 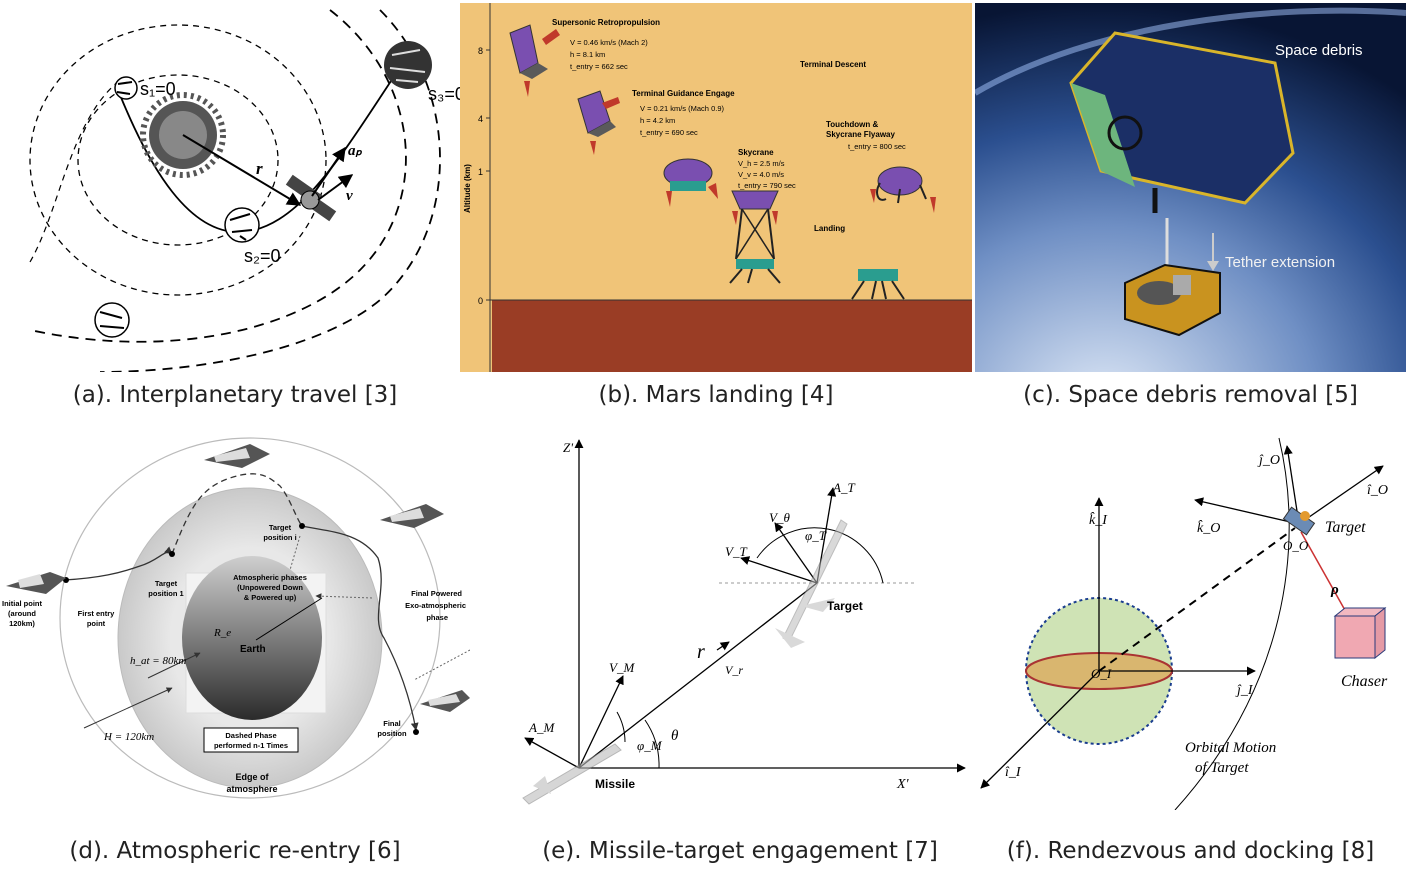 What do you see at coordinates (279, 537) in the screenshot?
I see `target-position-i-line2: position i` at bounding box center [279, 537].